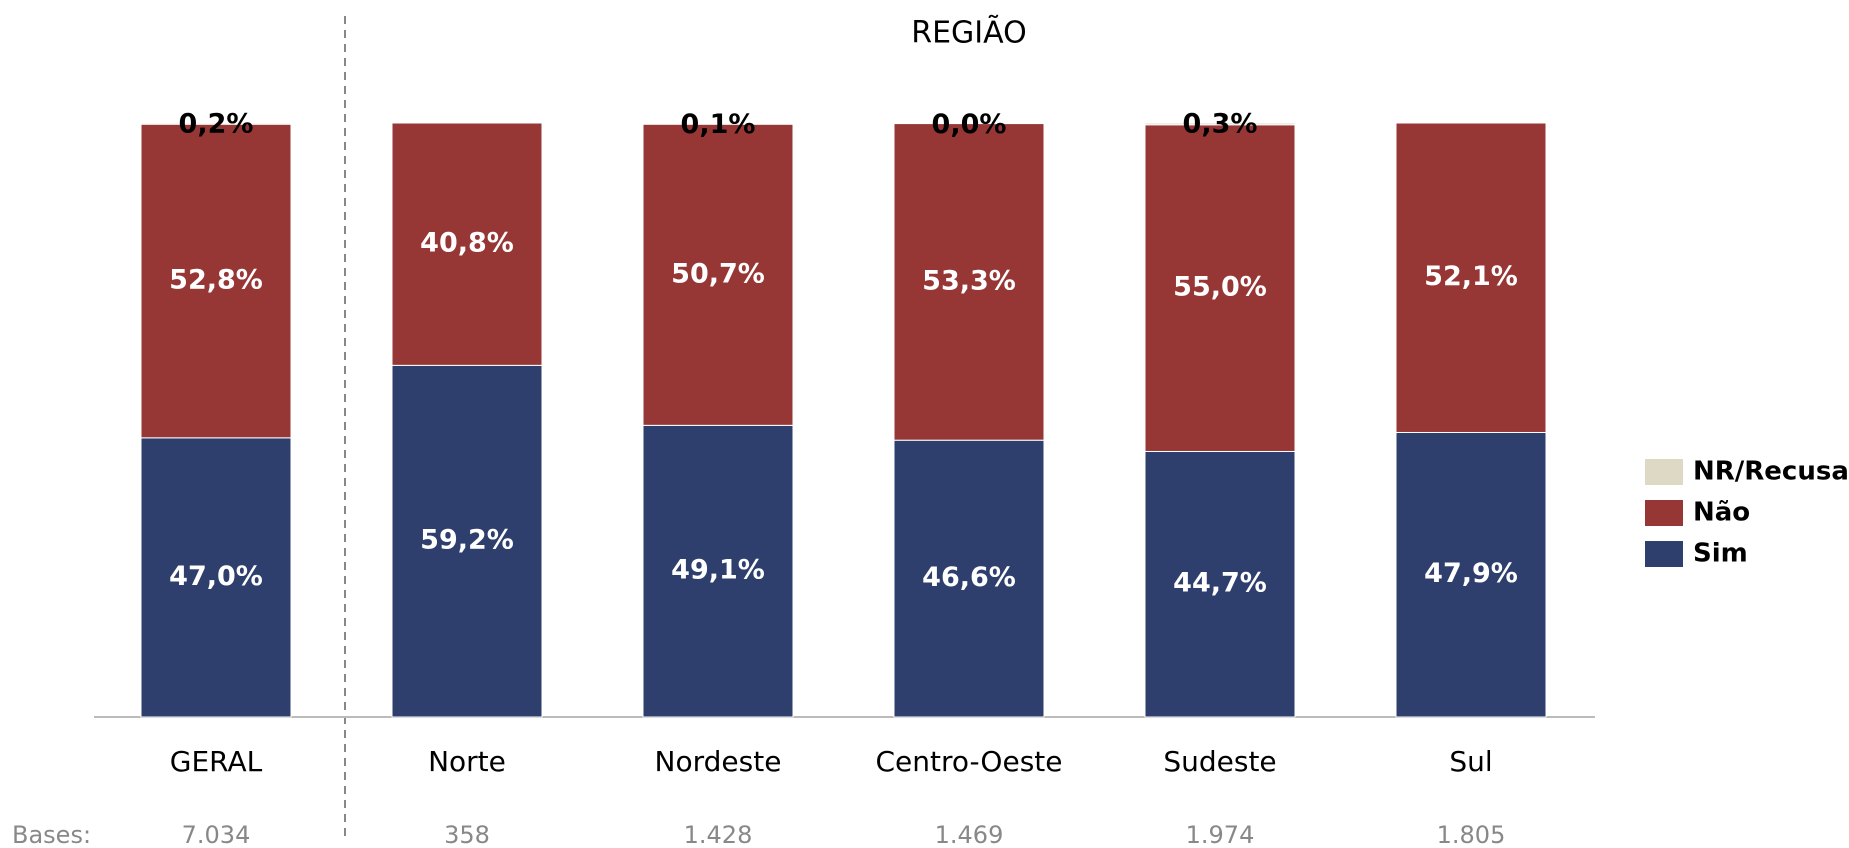 The height and width of the screenshot is (848, 1849). I want to click on base-value: 1.805, so click(1471, 834).